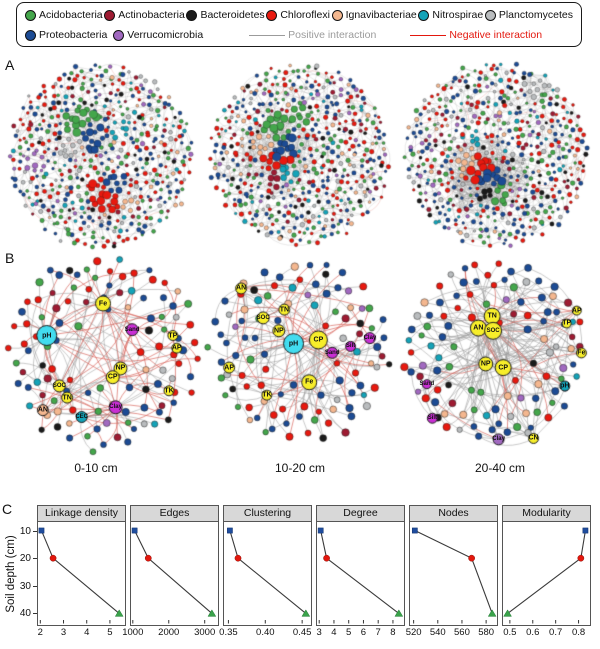  I want to click on legend-item-actinobacteria: Actinobacteria, so click(144, 15).